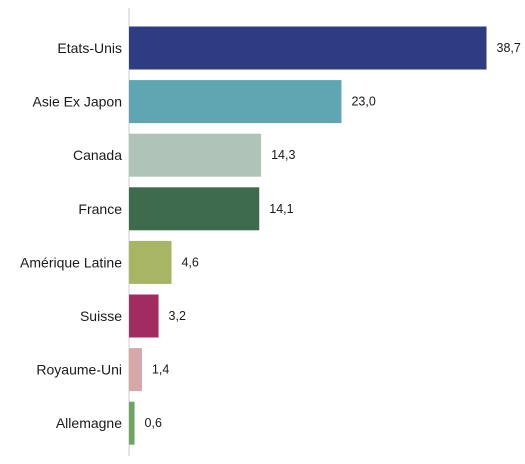 This screenshot has height=464, width=525. What do you see at coordinates (509, 48) in the screenshot?
I see `value-label-0: 38,7` at bounding box center [509, 48].